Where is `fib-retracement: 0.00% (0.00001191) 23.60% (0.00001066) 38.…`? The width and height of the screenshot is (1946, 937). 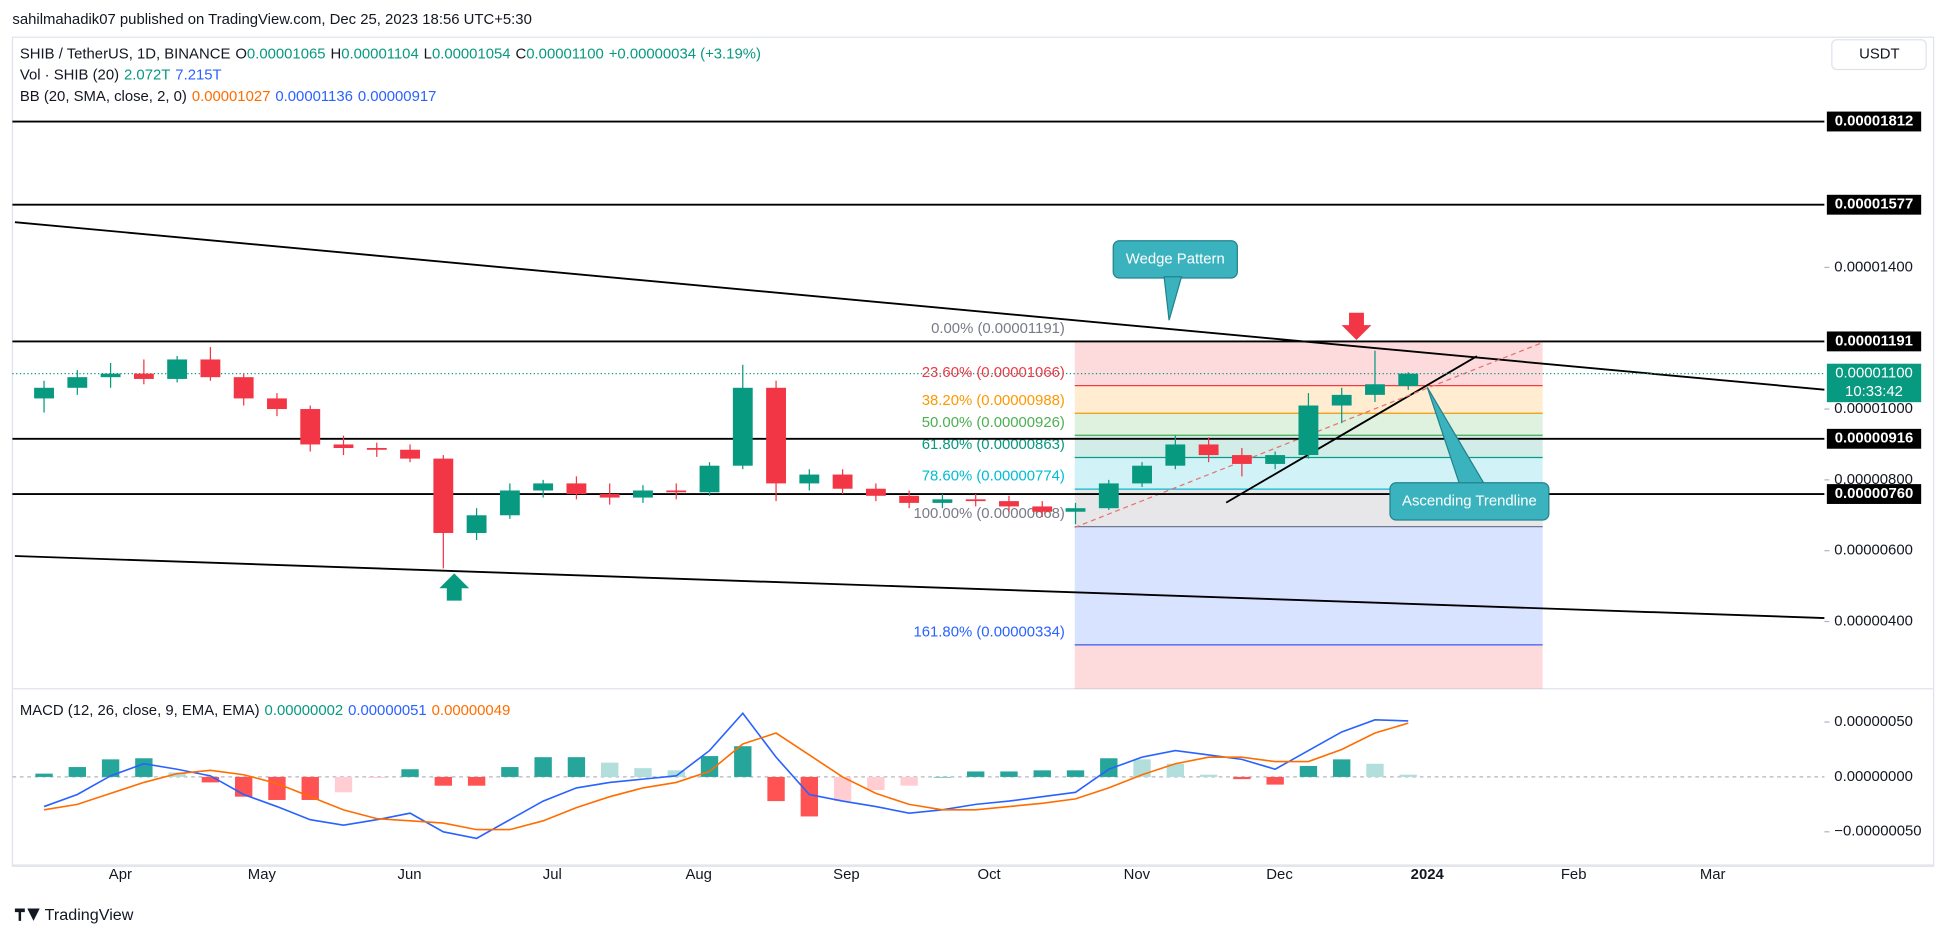
fib-retracement: 0.00% (0.00001191) 23.60% (0.00001066) 38.… is located at coordinates (1228, 505).